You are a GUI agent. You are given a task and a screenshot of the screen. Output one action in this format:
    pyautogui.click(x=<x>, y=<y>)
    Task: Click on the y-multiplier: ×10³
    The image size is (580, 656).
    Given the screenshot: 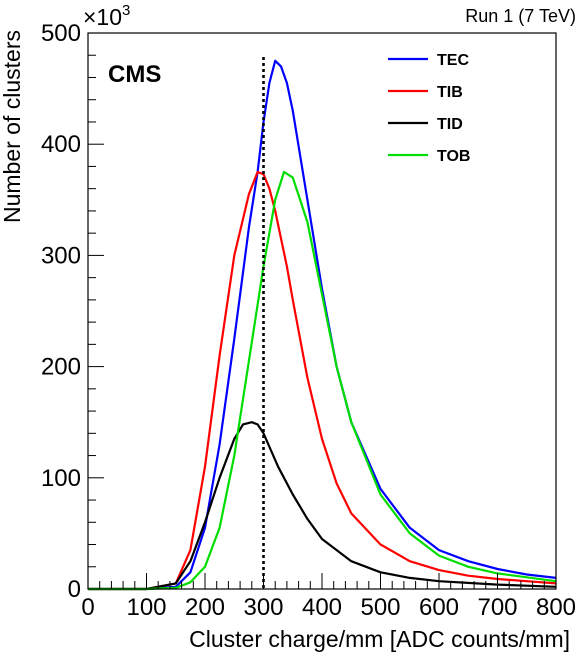 What is the action you would take?
    pyautogui.click(x=106, y=16)
    